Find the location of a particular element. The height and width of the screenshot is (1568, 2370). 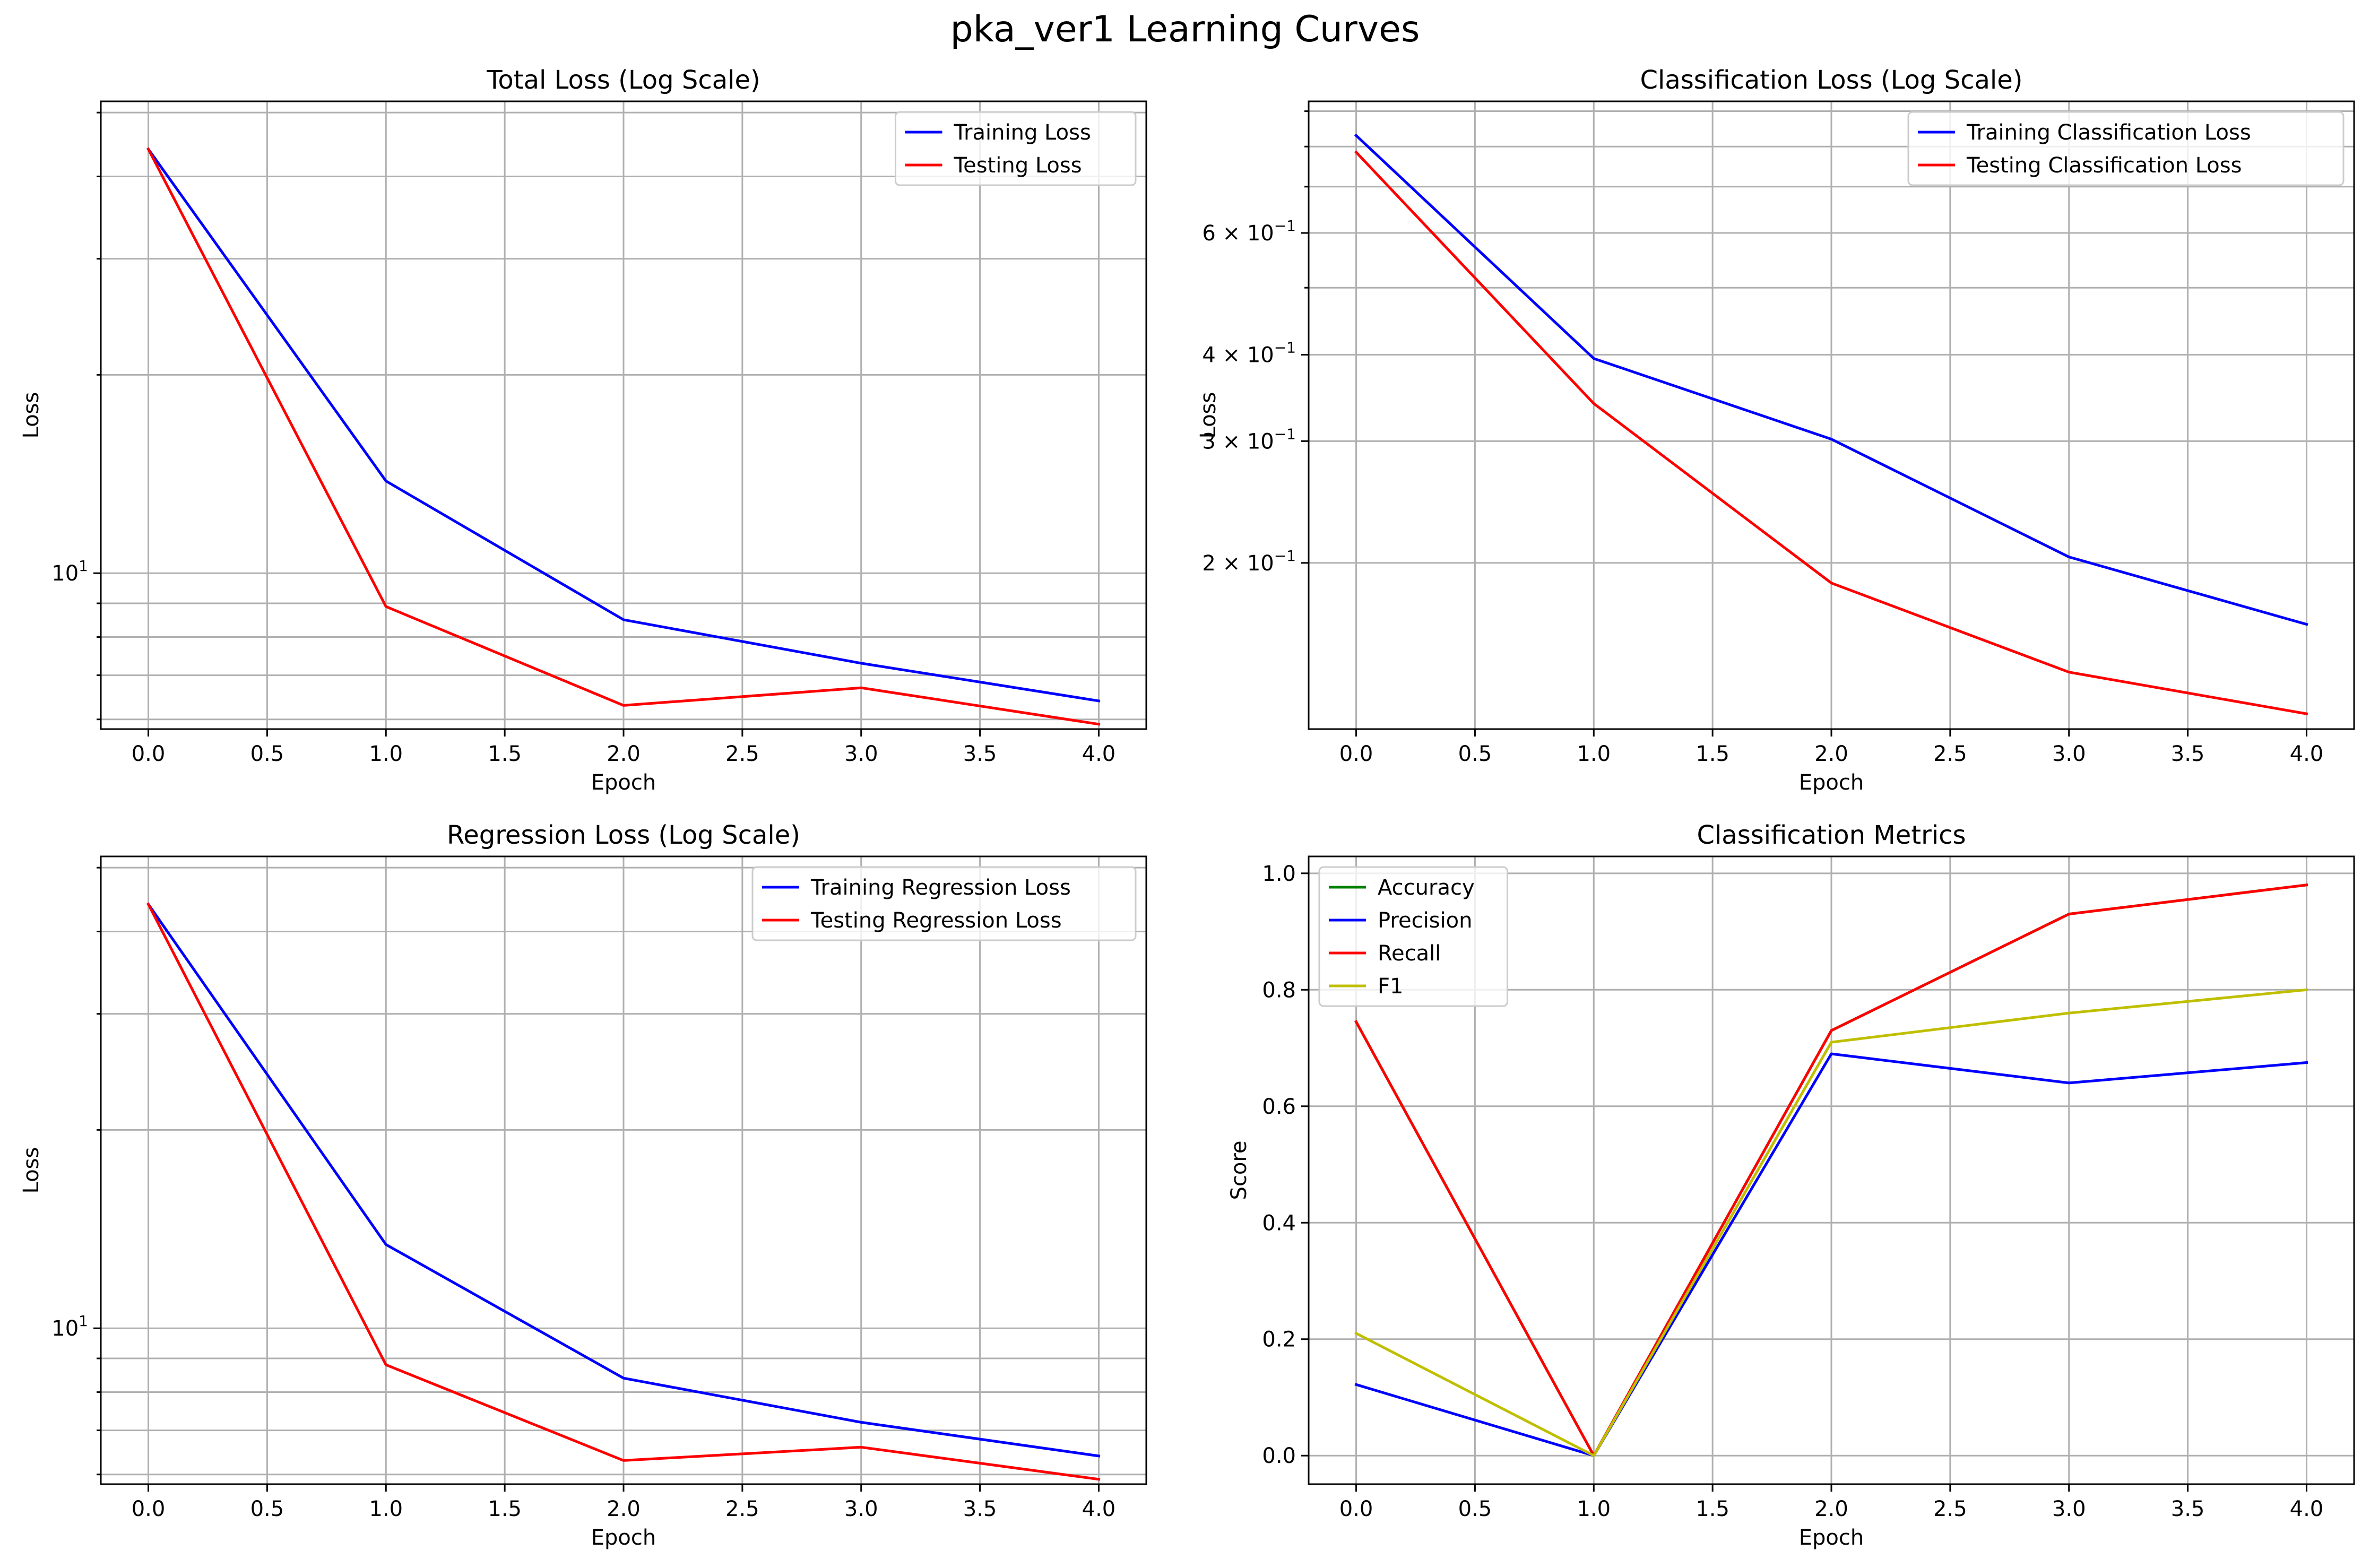

series-line-testing-regression-loss is located at coordinates (623, 1191).